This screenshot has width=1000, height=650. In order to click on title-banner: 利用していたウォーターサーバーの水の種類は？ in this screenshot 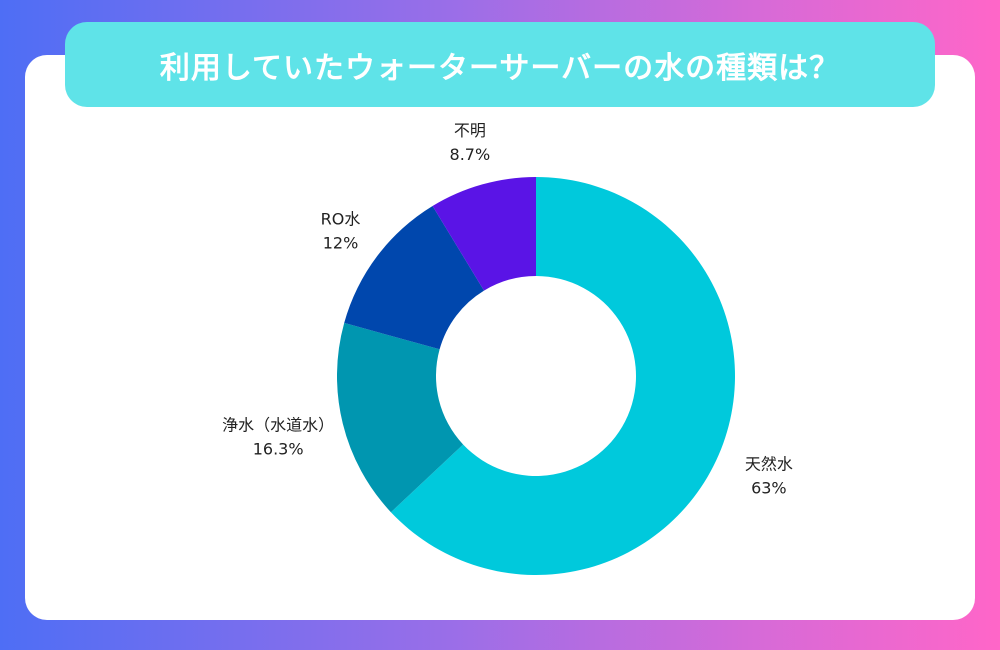, I will do `click(500, 64)`.